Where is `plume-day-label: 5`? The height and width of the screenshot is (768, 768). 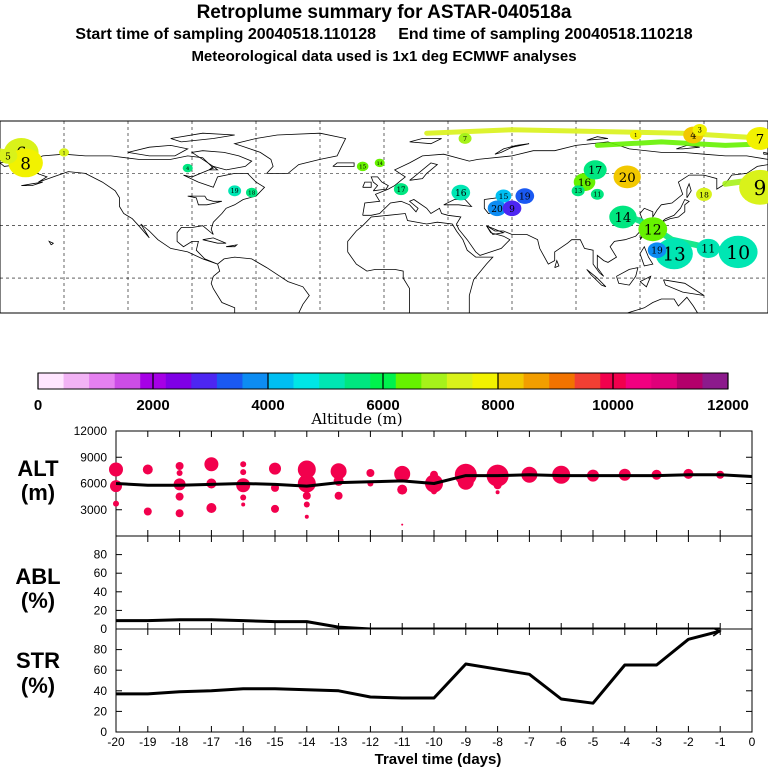
plume-day-label: 5 is located at coordinates (8, 157).